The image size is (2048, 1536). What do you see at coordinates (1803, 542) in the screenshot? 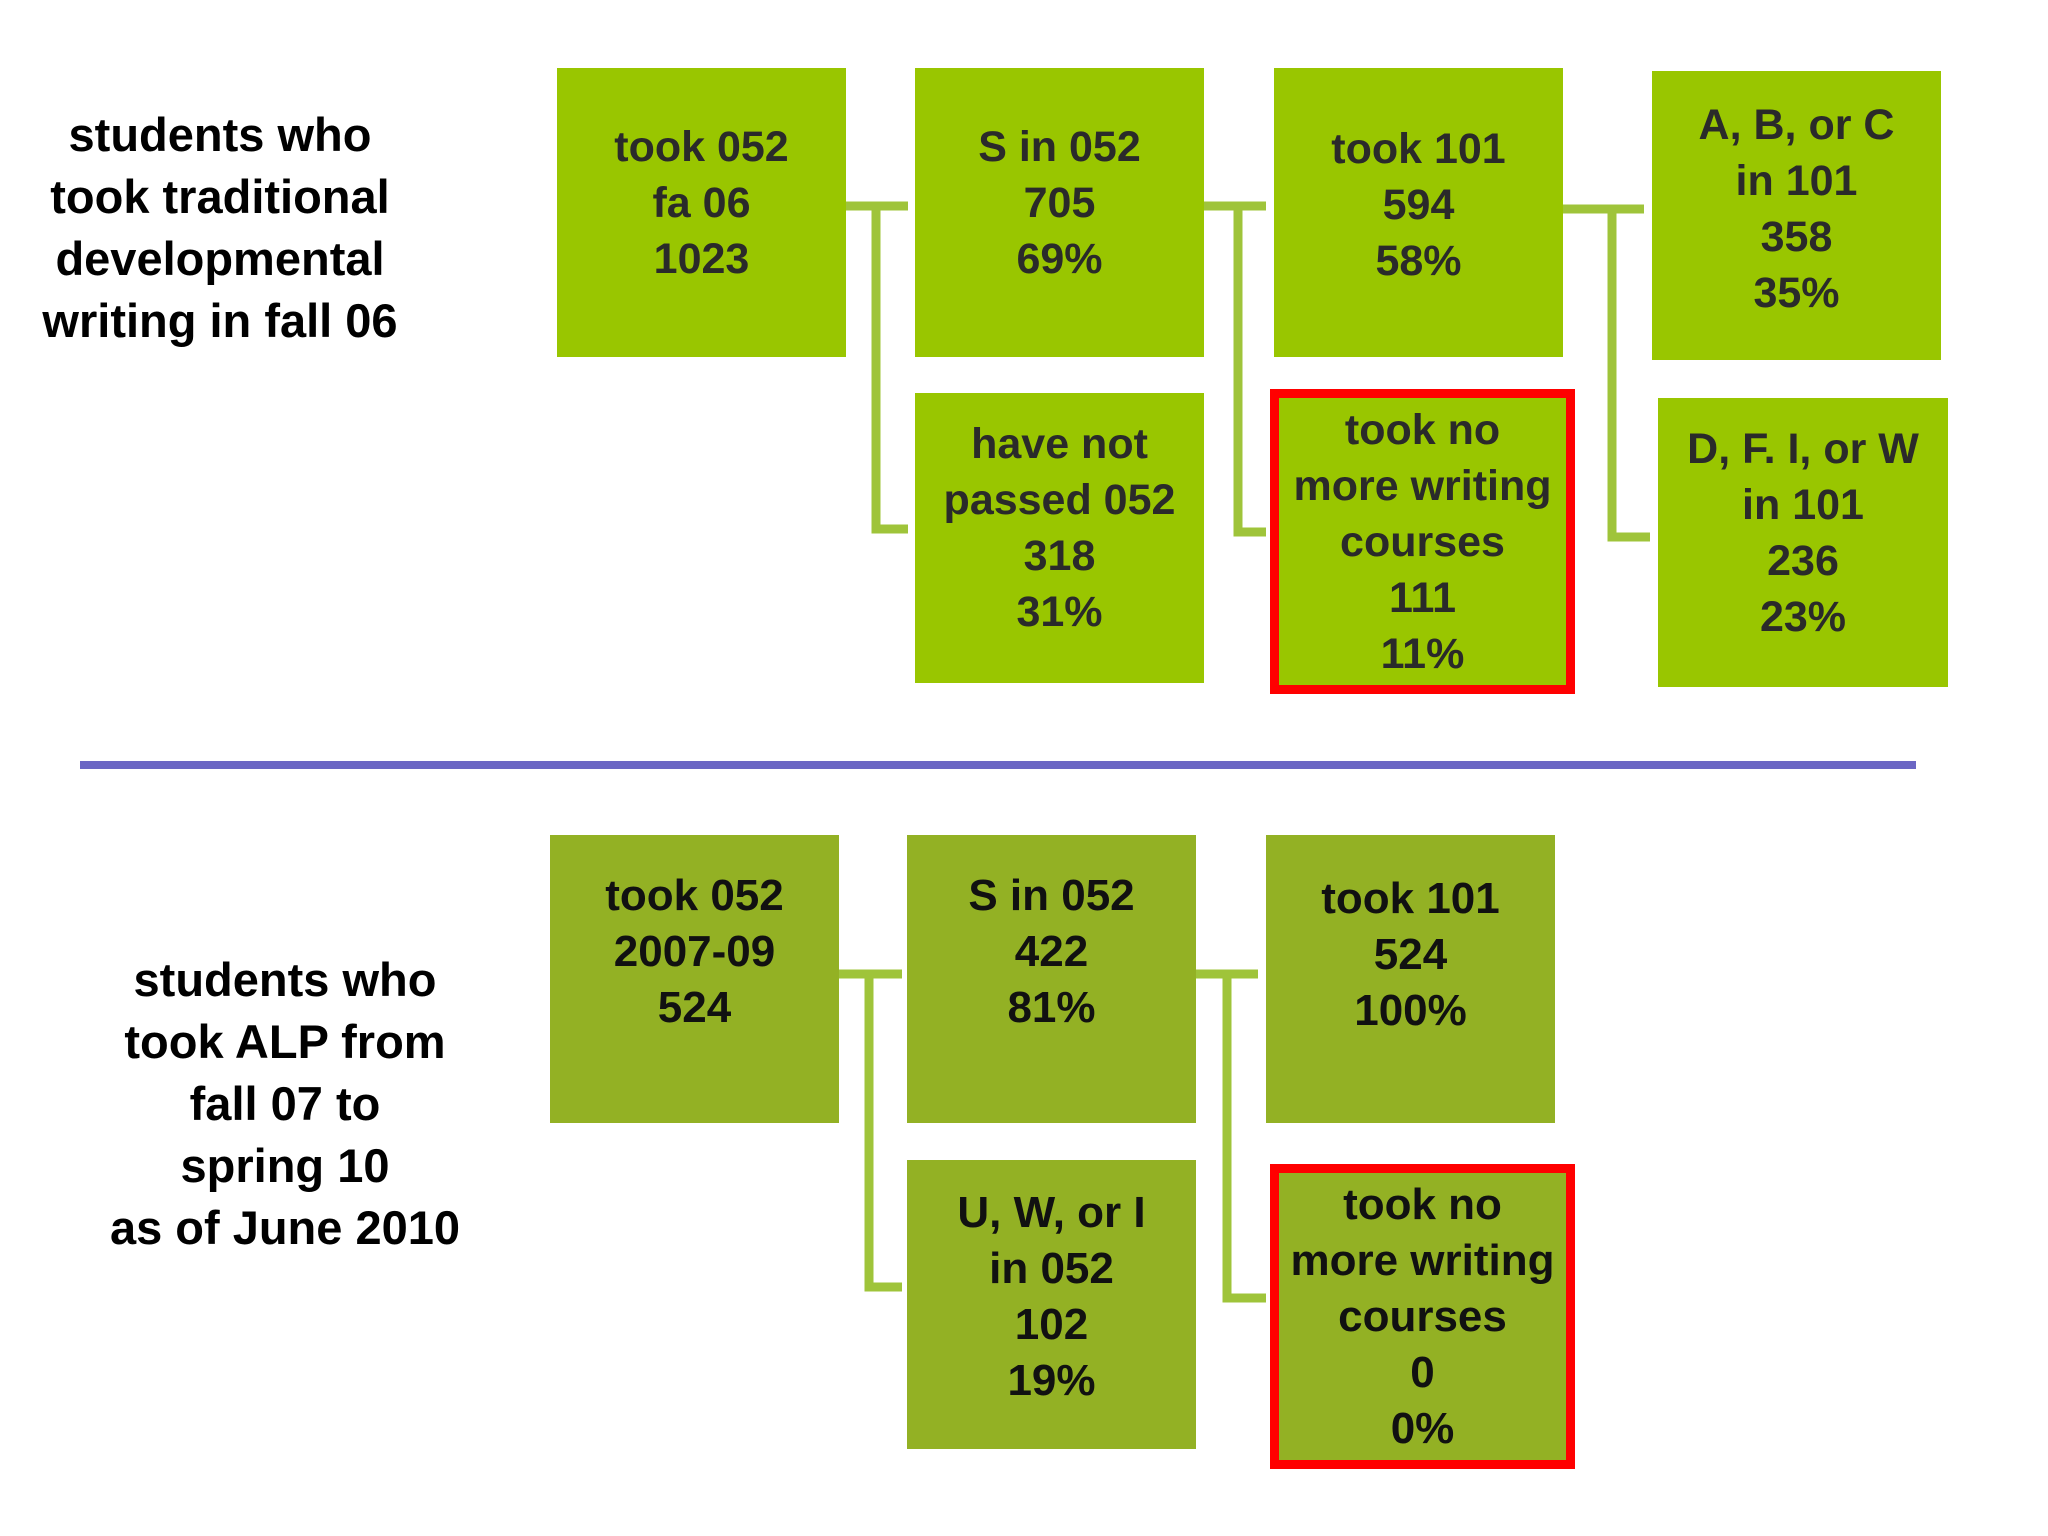
I see `box-top-dfiw-in-101: D, F. I, or W in 101 236 23%` at bounding box center [1803, 542].